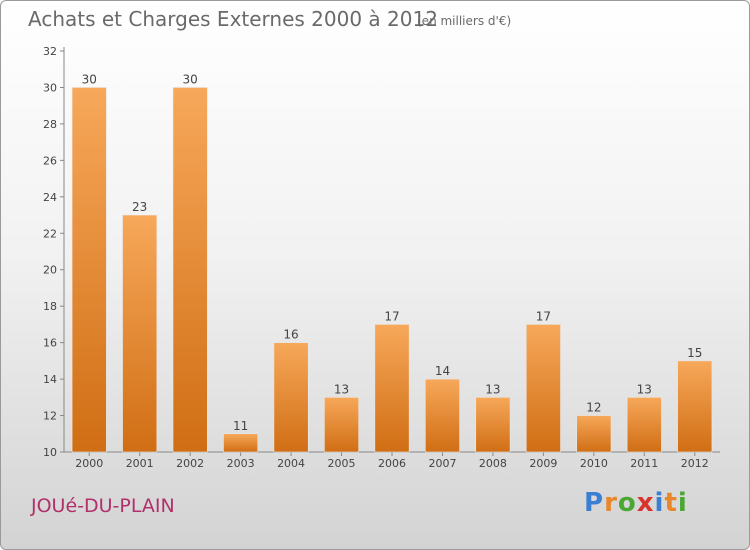  Describe the element at coordinates (442, 371) in the screenshot. I see `data-label-2007: 14` at that location.